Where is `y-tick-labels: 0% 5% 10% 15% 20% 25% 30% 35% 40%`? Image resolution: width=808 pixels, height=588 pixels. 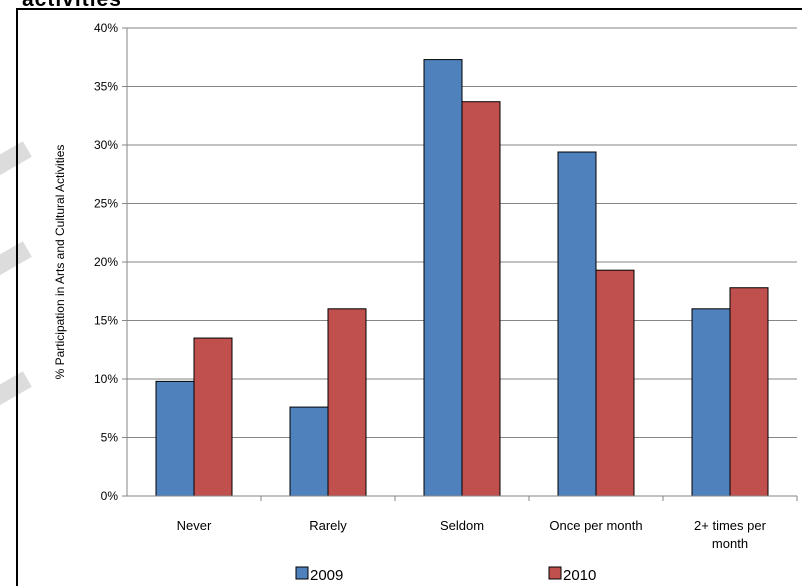 y-tick-labels: 0% 5% 10% 15% 20% 25% 30% 35% 40% is located at coordinates (106, 262).